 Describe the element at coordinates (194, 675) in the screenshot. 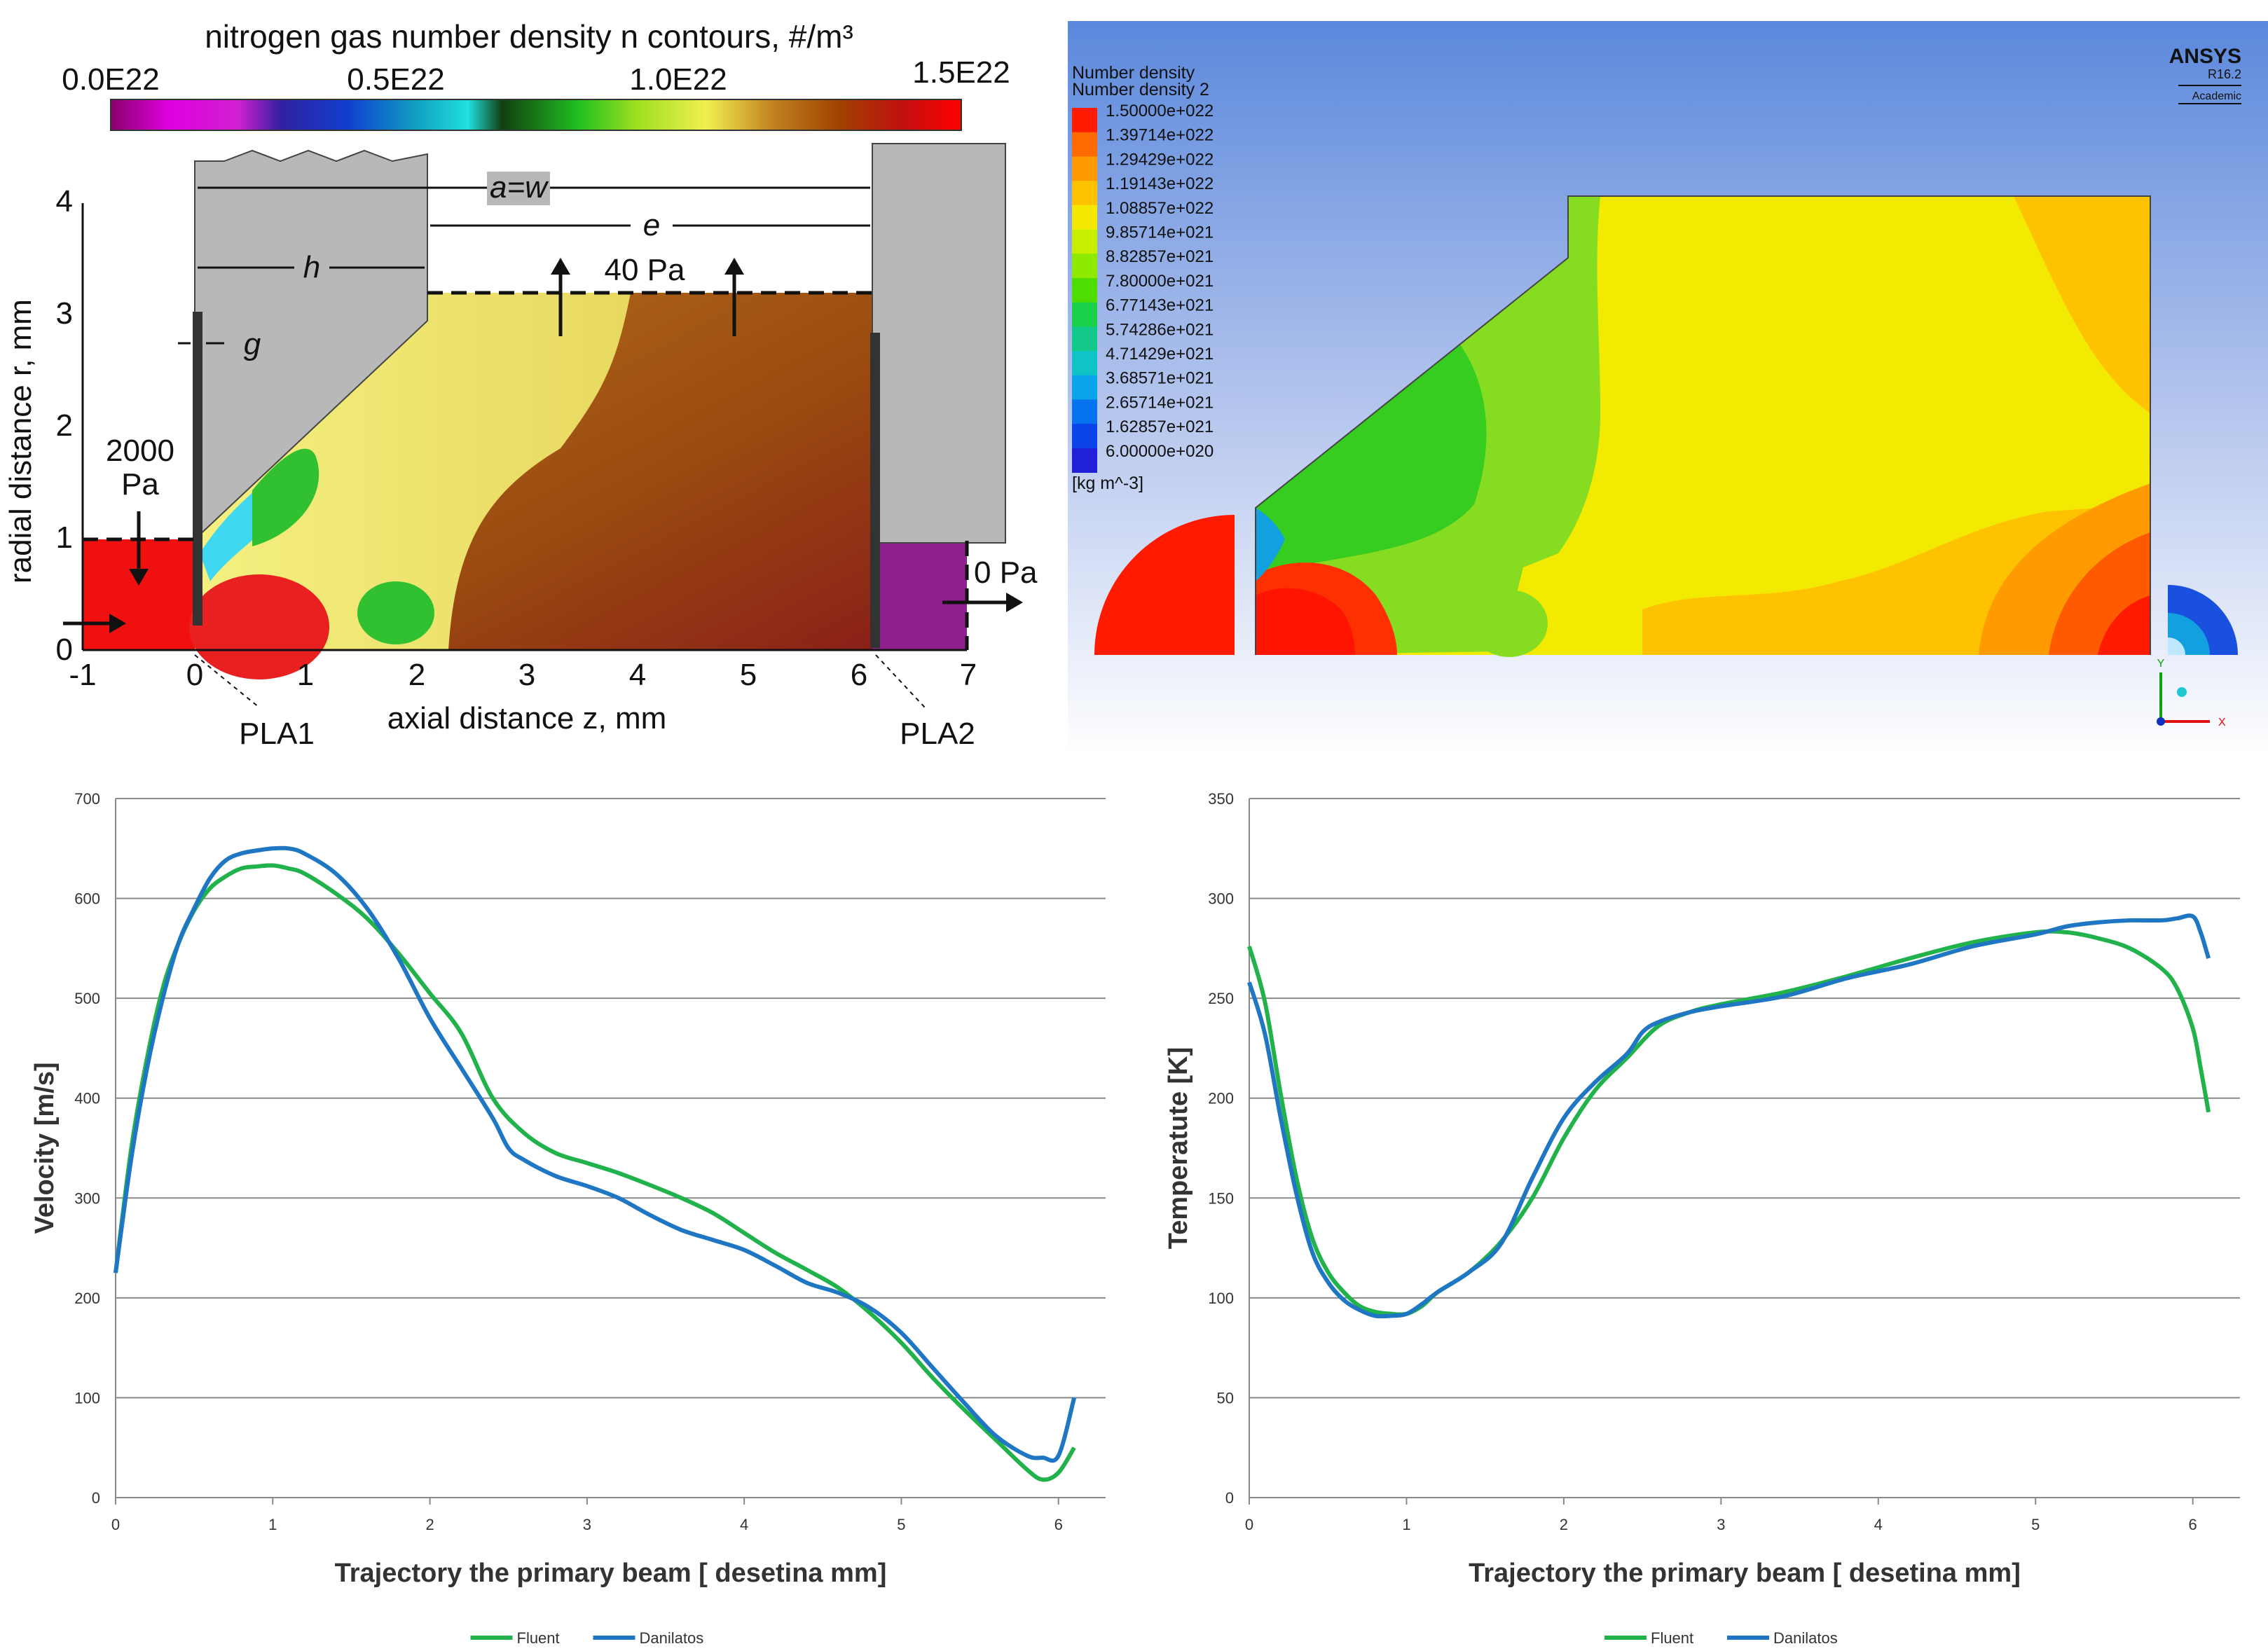

I see `x-tick-0: 0` at that location.